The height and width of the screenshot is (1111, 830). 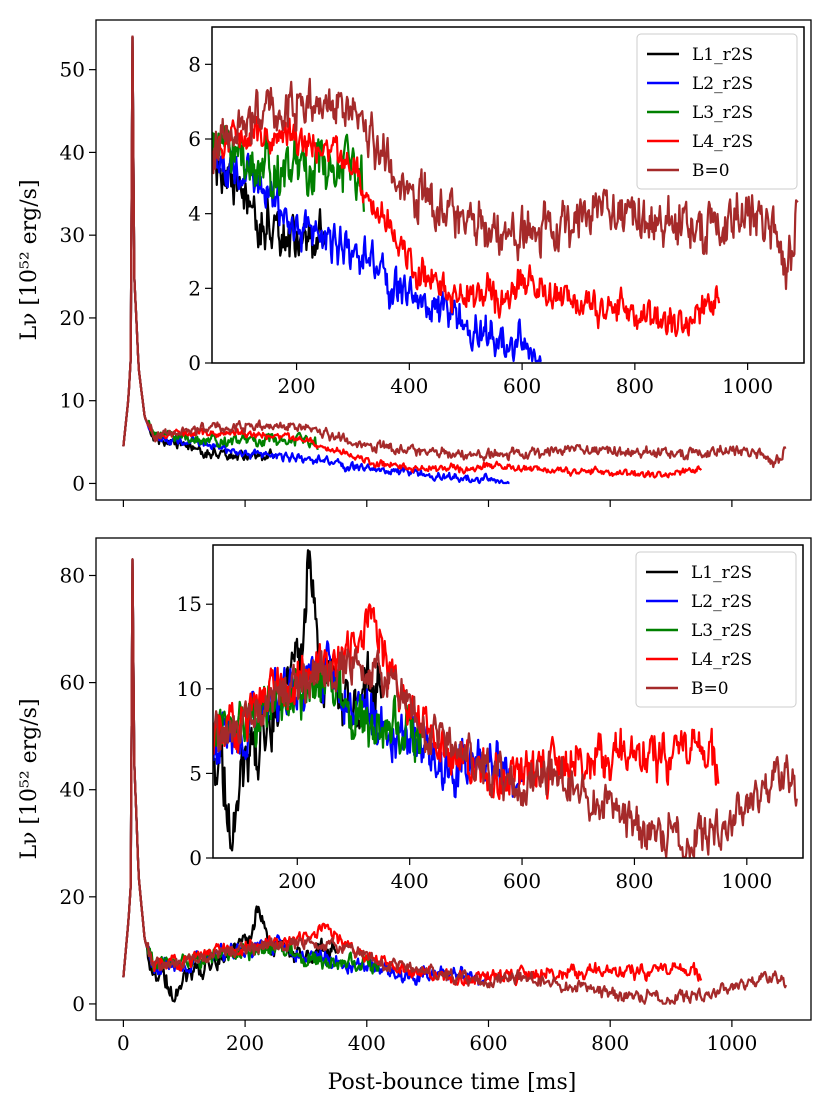 I want to click on series-line-L2-r2S, so click(x=377, y=253).